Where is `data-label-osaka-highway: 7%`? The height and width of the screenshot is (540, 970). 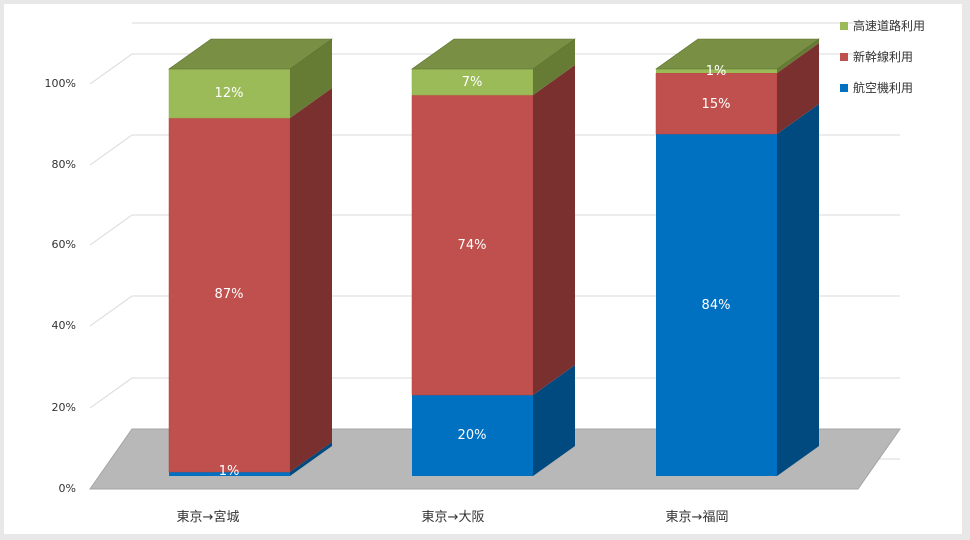
data-label-osaka-highway: 7% is located at coordinates (472, 82).